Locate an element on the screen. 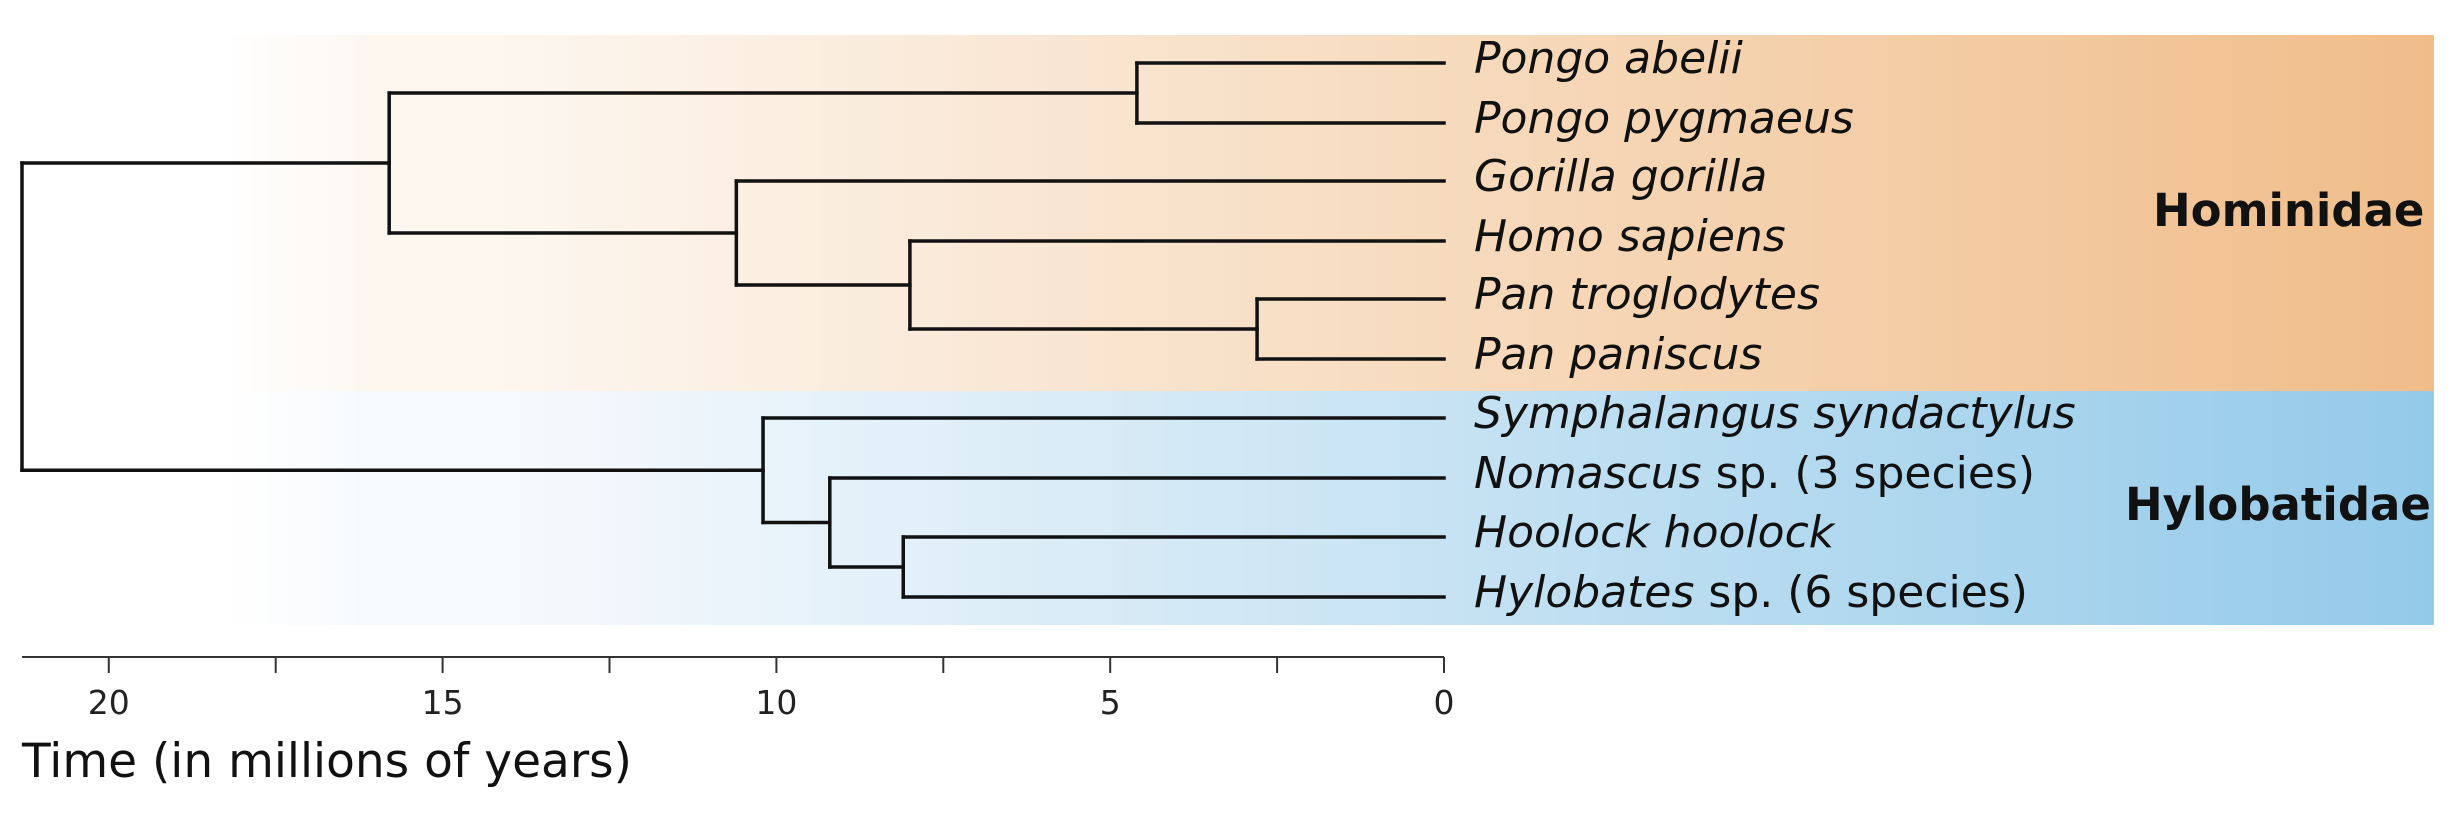 This screenshot has width=2454, height=829. taxon-suffix: sp. (3 species) is located at coordinates (1868, 473).